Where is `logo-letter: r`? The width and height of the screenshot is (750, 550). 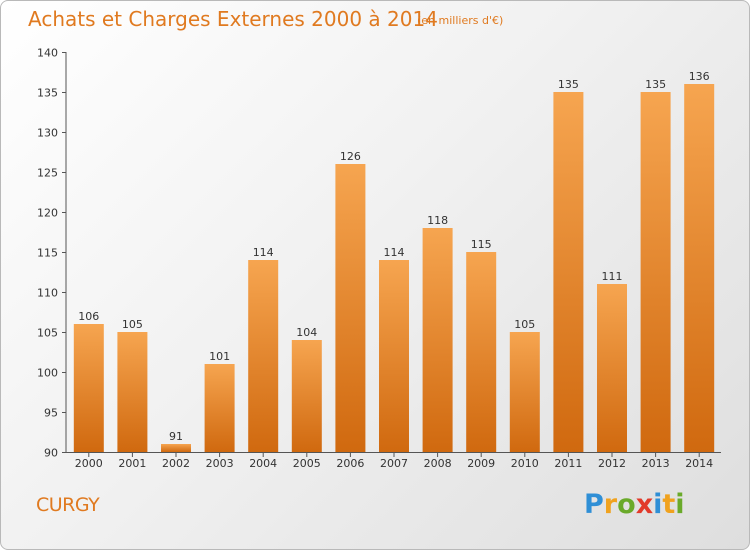 logo-letter: r is located at coordinates (610, 504).